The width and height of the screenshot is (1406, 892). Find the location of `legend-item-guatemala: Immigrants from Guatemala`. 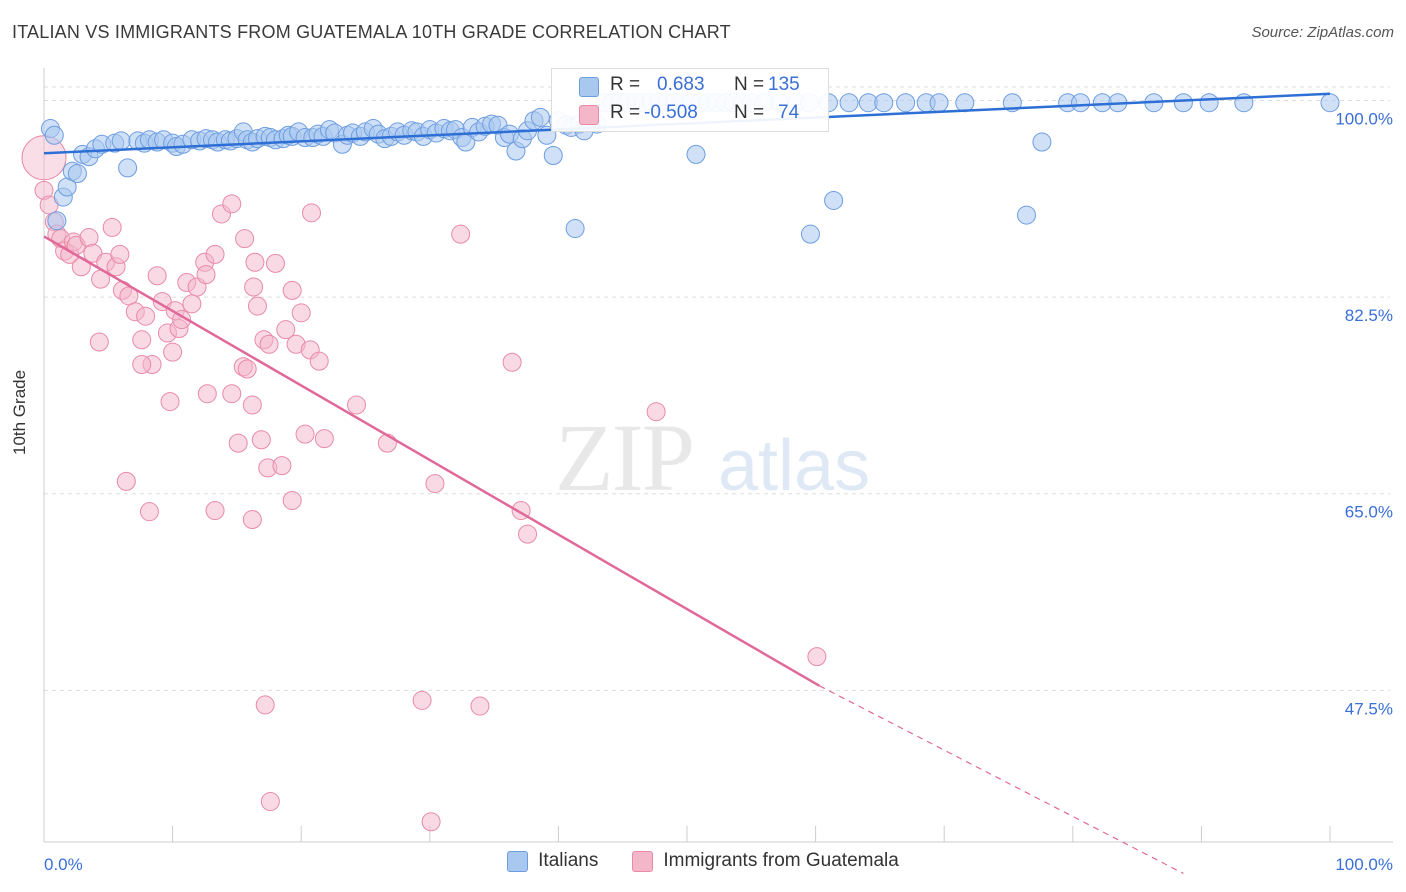

legend-item-guatemala: Immigrants from Guatemala is located at coordinates (765, 861).